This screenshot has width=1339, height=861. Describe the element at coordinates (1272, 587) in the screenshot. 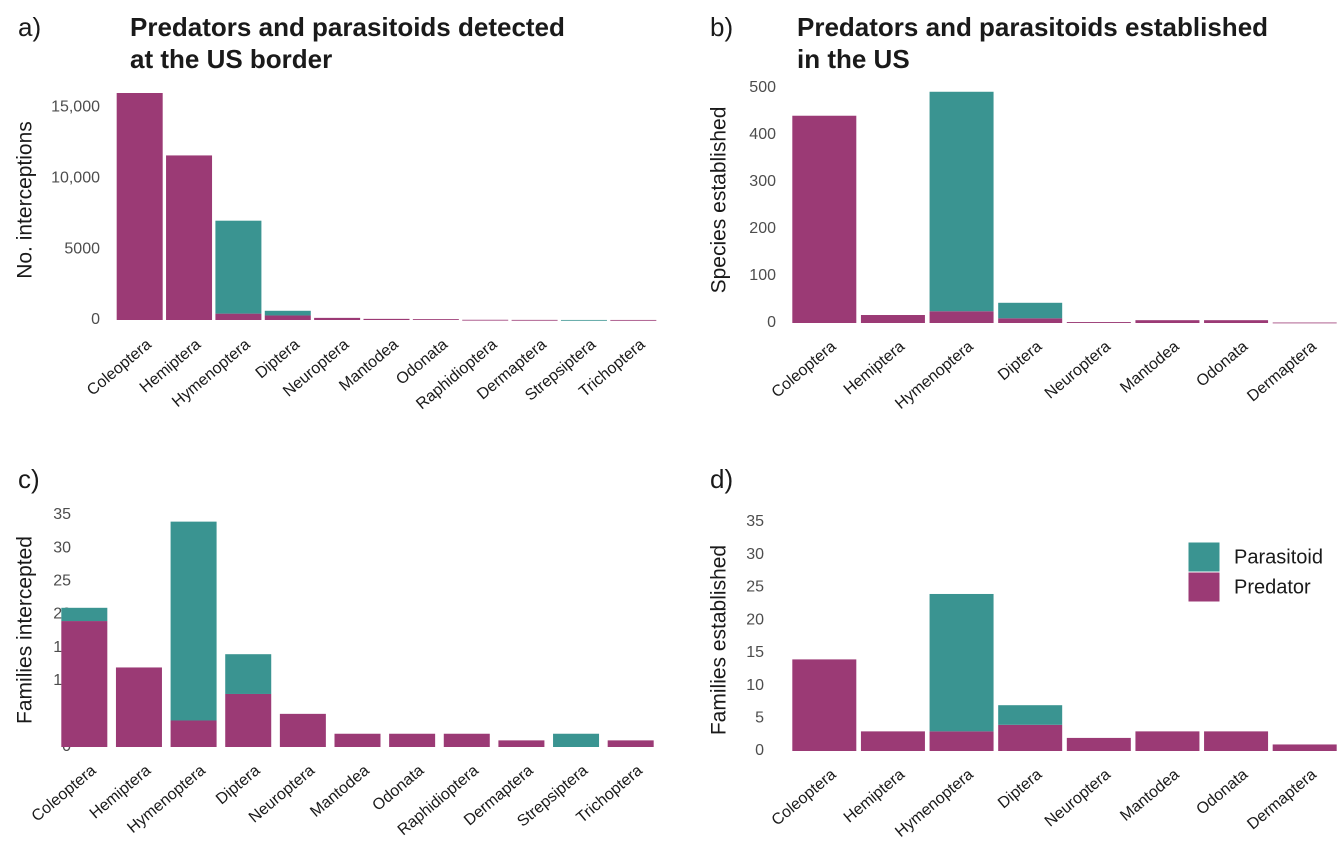

I see `legend-label-predator: Predator` at that location.